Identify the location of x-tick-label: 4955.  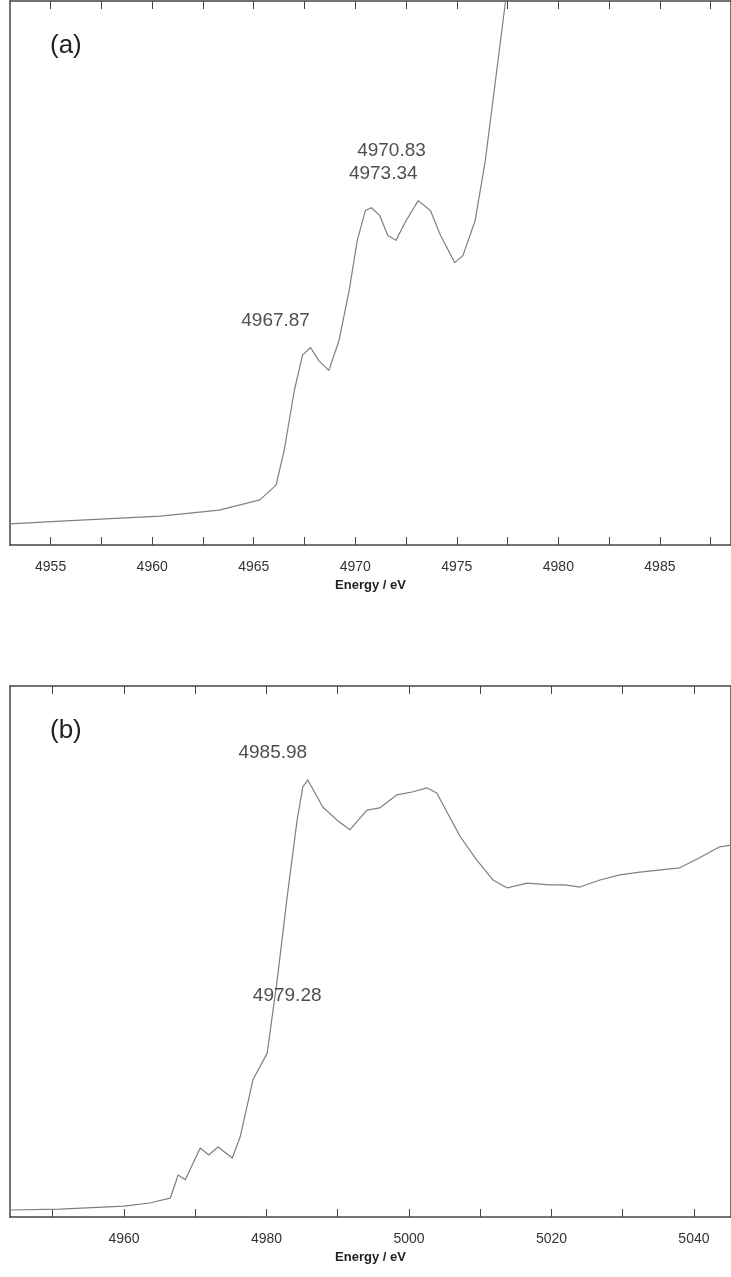
(51, 566).